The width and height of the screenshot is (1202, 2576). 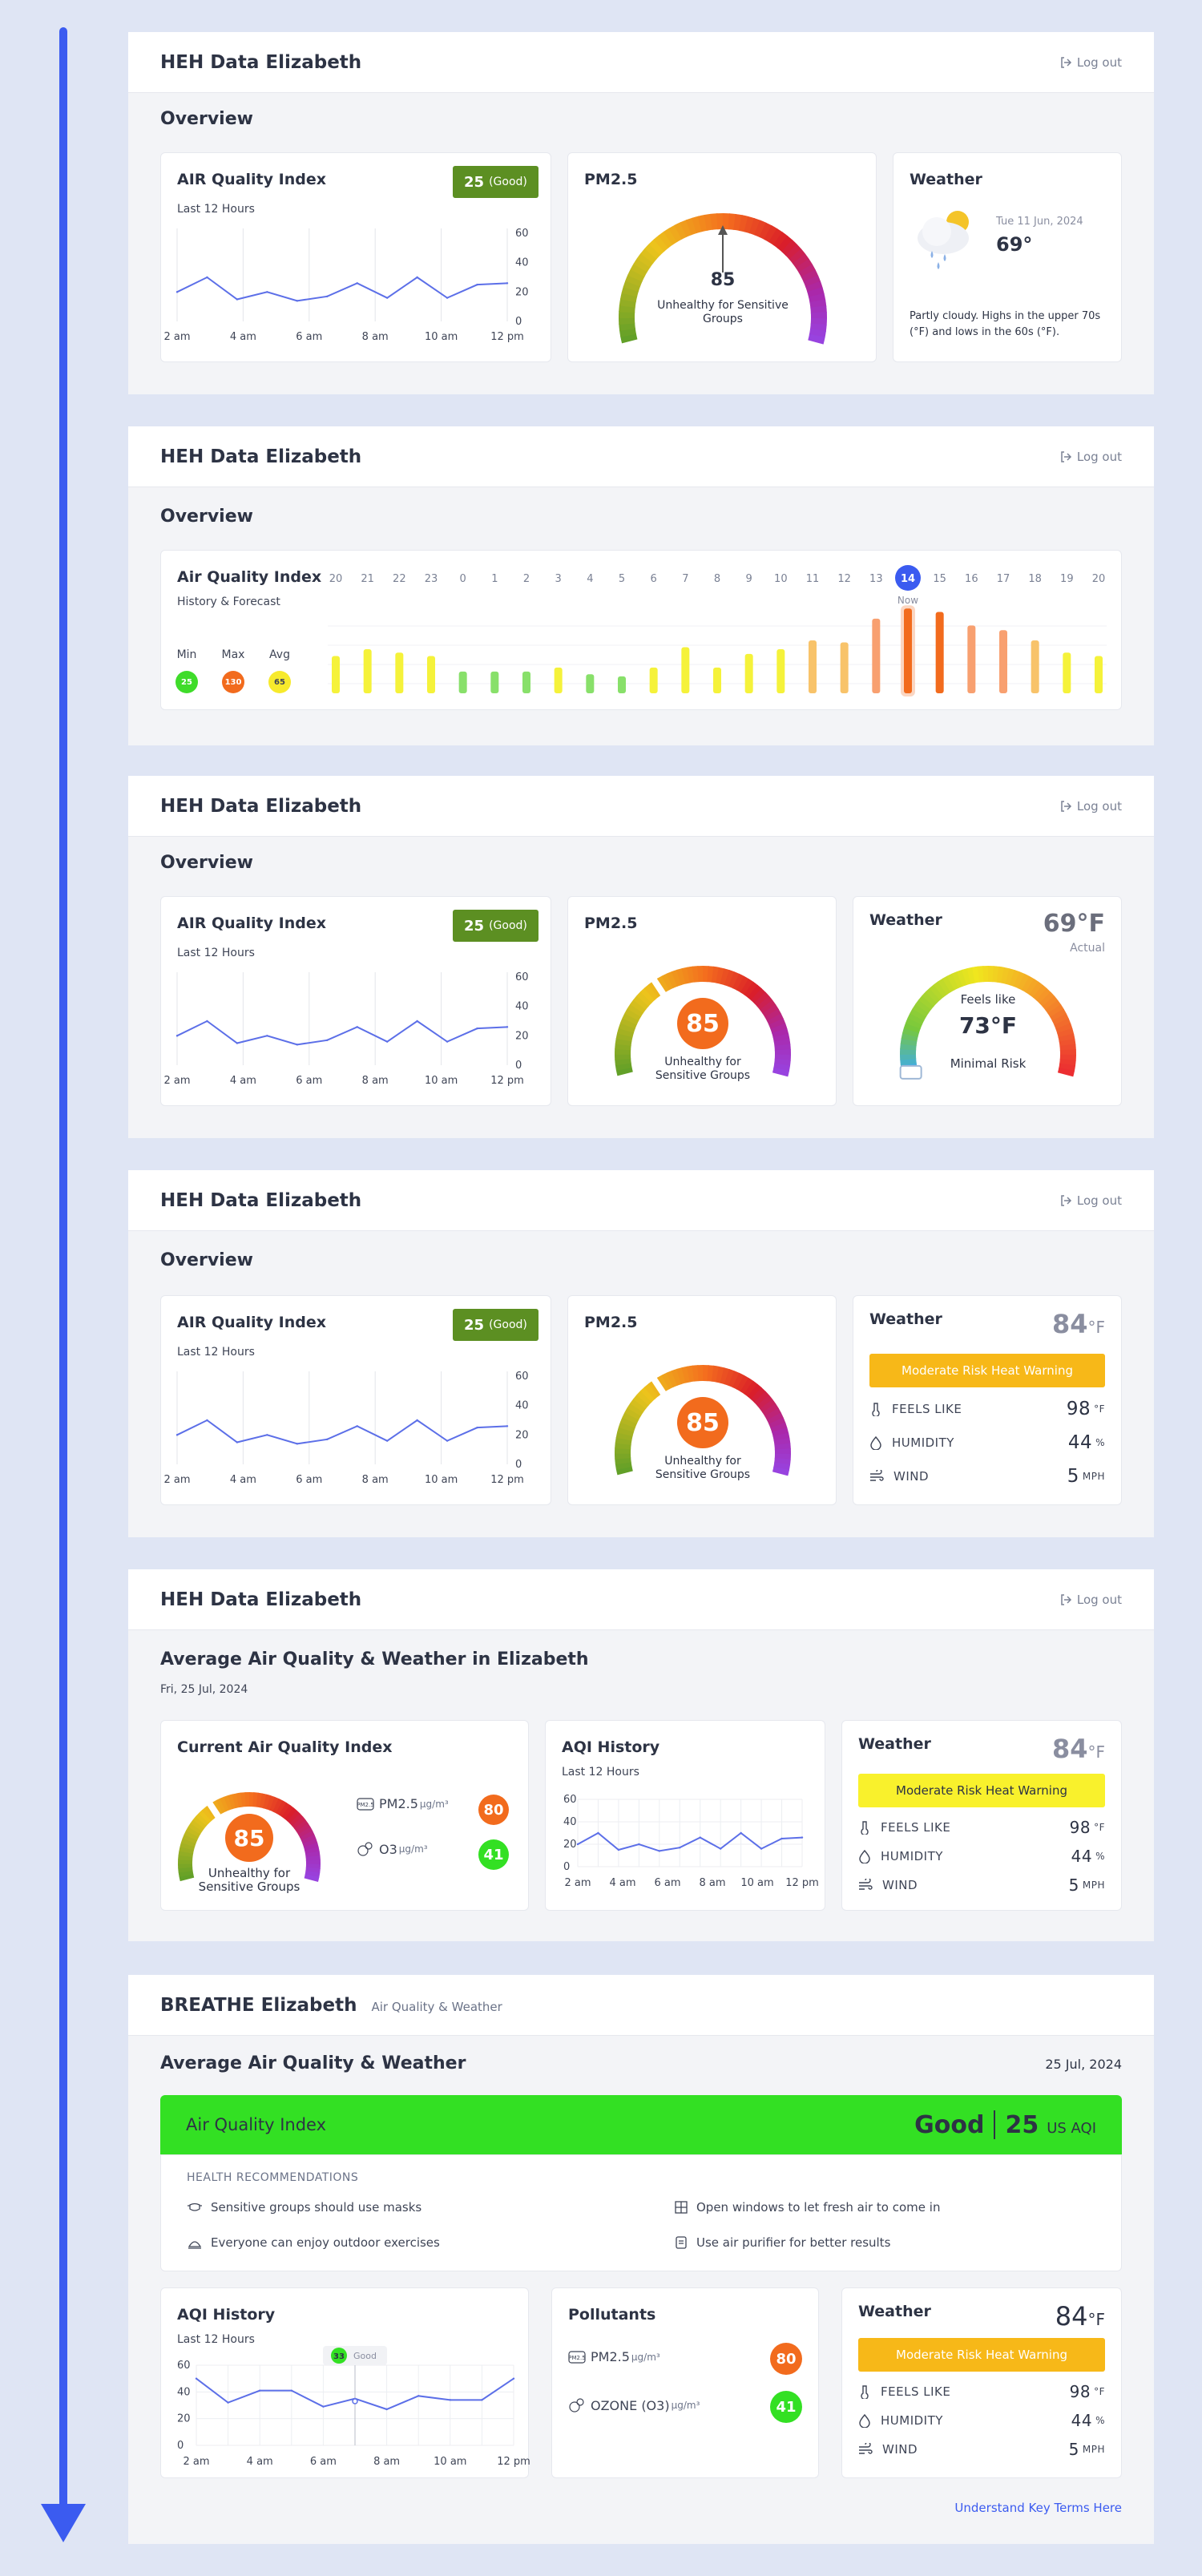 What do you see at coordinates (323, 2462) in the screenshot?
I see `x-tick-label: 6 am` at bounding box center [323, 2462].